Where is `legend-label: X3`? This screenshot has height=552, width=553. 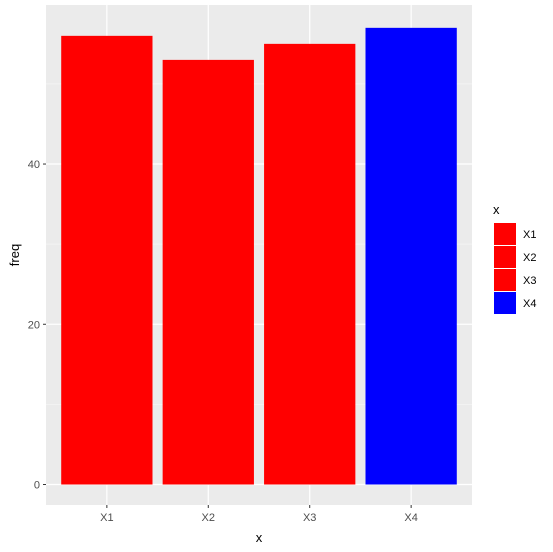
legend-label: X3 is located at coordinates (529, 281).